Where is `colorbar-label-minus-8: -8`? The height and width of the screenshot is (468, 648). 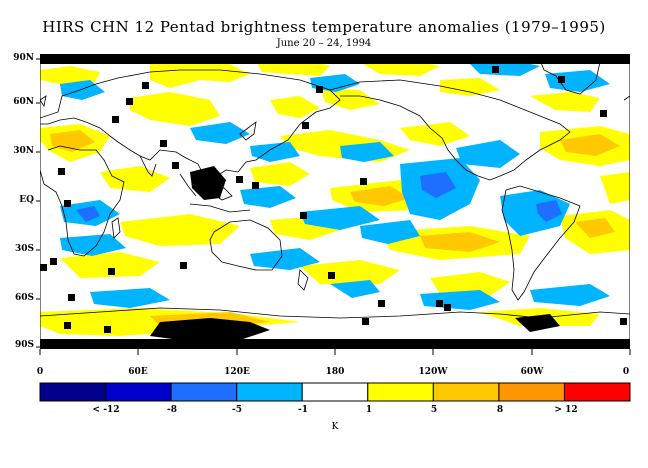
colorbar-label-minus-8: -8 is located at coordinates (172, 410).